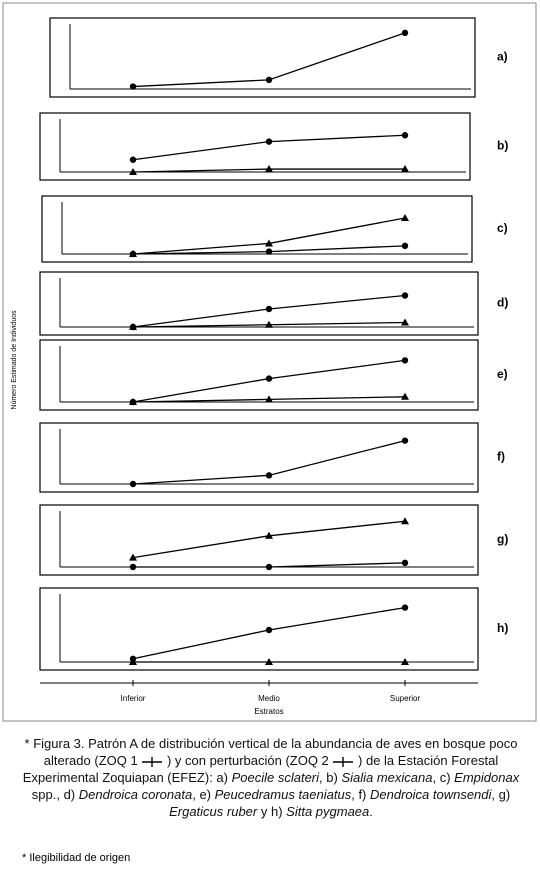 This screenshot has width=540, height=877. Describe the element at coordinates (275, 777) in the screenshot. I see `caption-text: Poecile sclateri` at that location.